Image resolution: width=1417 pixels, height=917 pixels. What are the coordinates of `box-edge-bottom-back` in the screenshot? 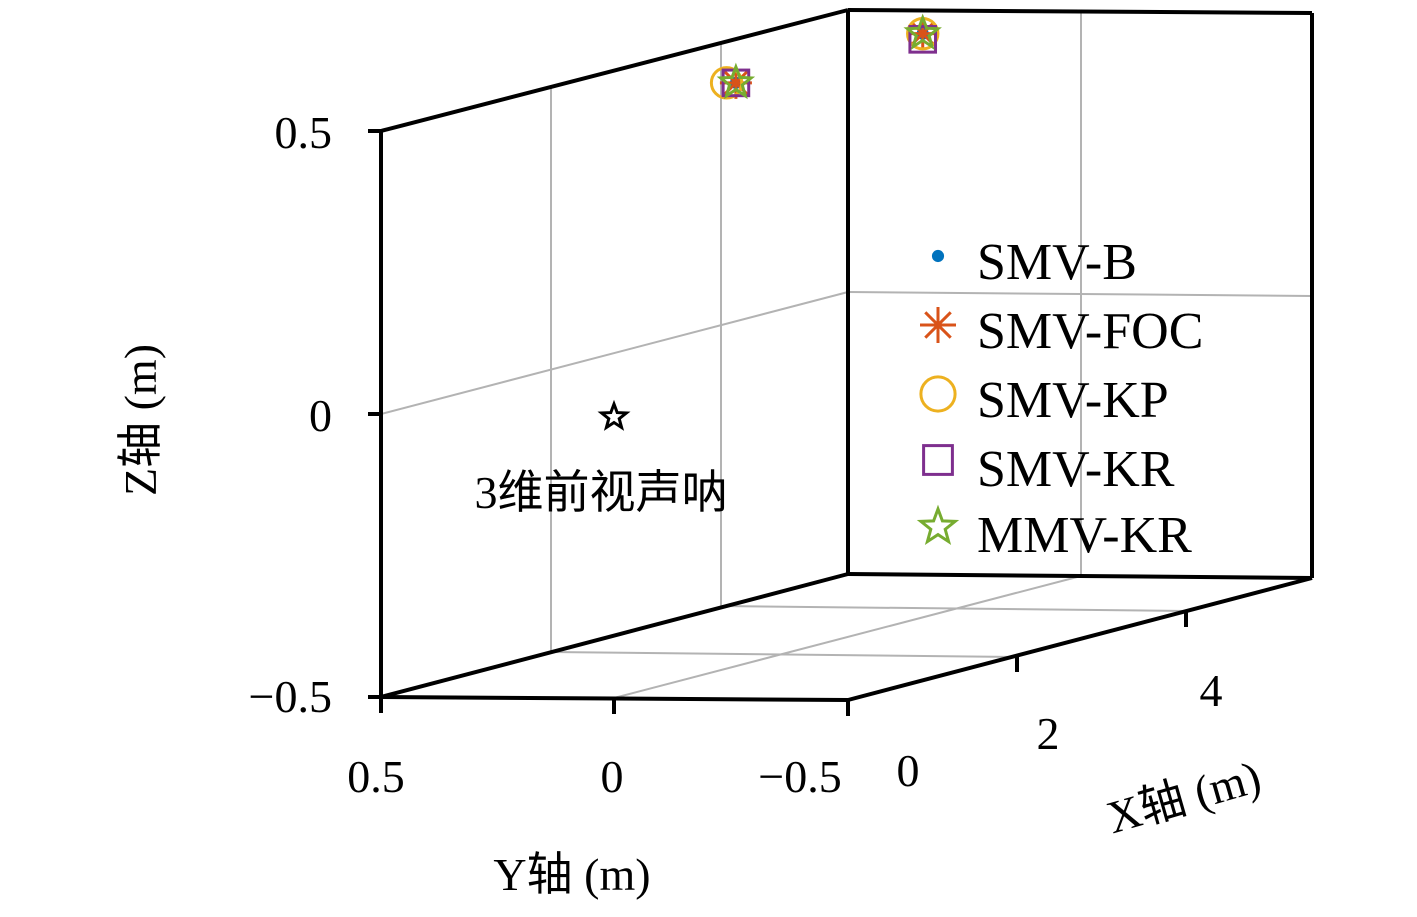 It's located at (1080, 576).